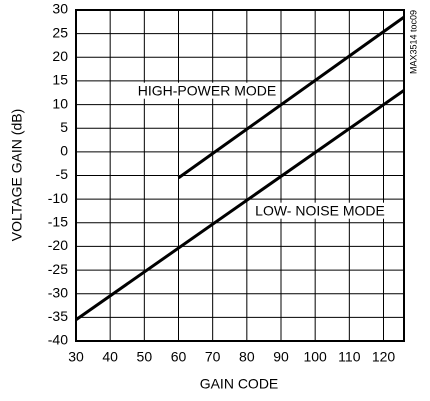  Describe the element at coordinates (58, 292) in the screenshot. I see `y-tick-label: -30` at that location.